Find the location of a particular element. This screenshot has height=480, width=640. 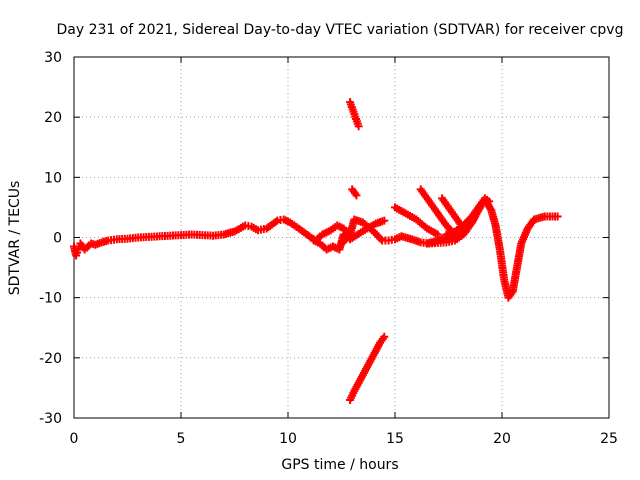

x-tick-label: 20 is located at coordinates (502, 439).